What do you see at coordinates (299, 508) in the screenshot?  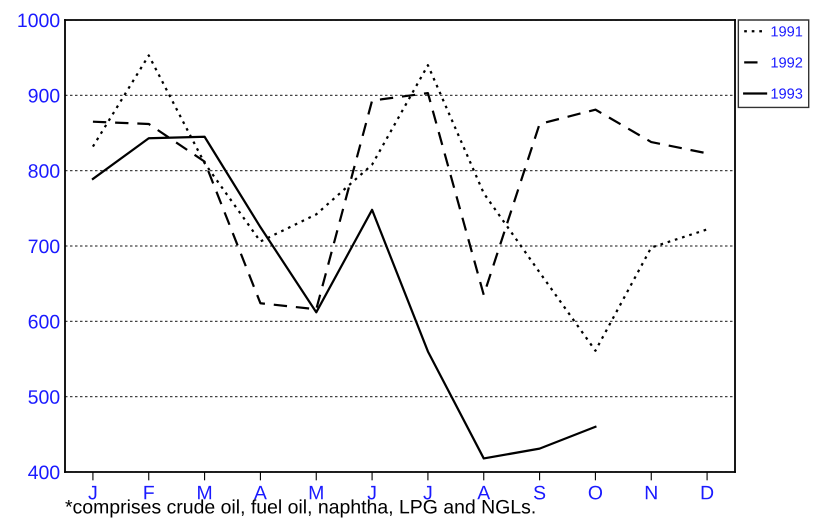 I see `text: *comprises crude oil, fuel oil, naphtha, LPG and NGLs.` at bounding box center [299, 508].